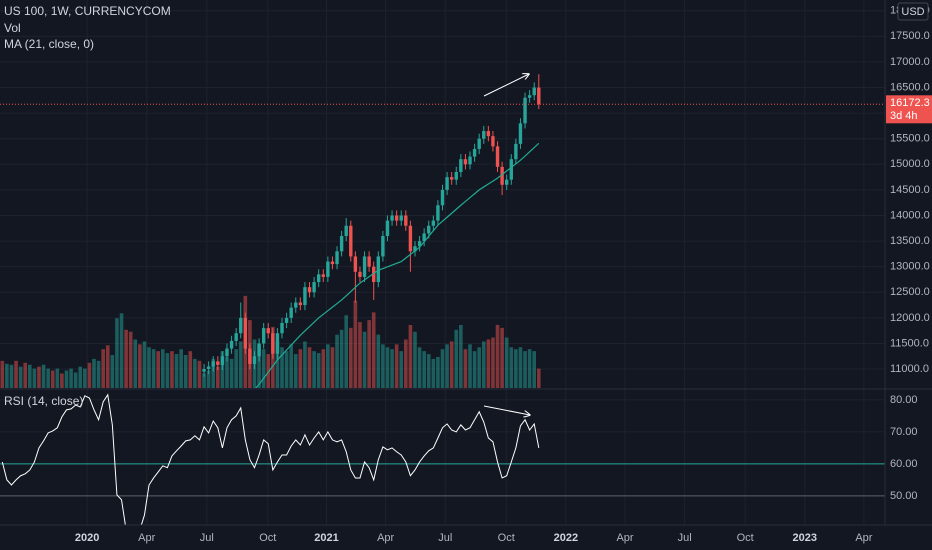 This screenshot has height=550, width=932. I want to click on y-tick-label: 17000.0, so click(910, 62).